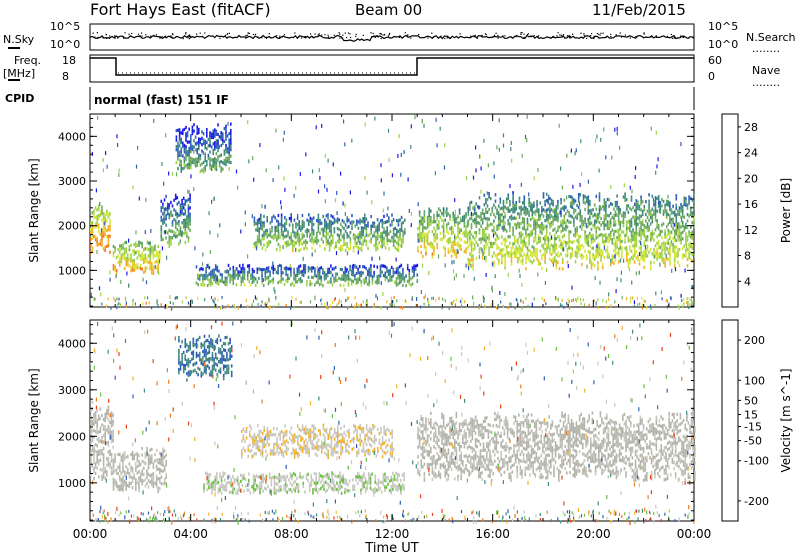 Image resolution: width=800 pixels, height=558 pixels. I want to click on y-tick-label: 1000, so click(72, 270).